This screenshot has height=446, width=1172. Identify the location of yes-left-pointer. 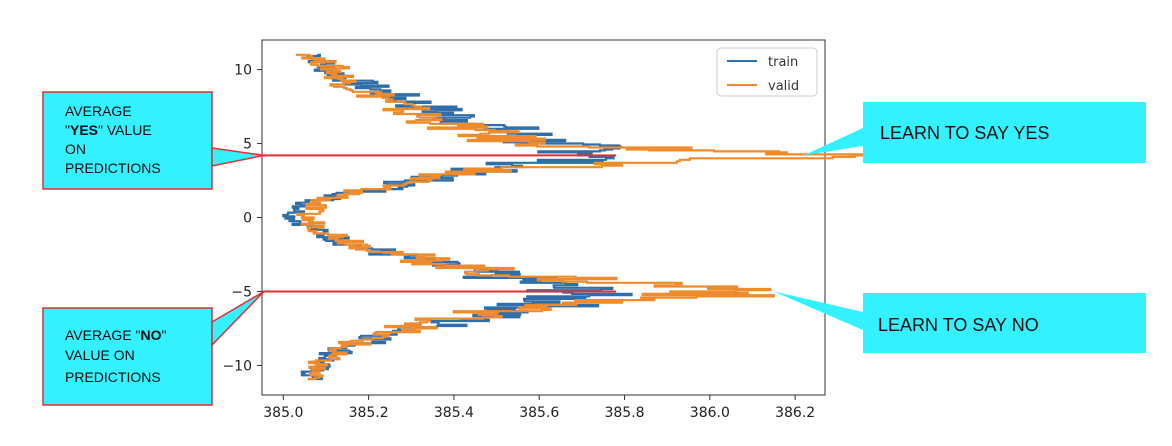
(238, 157).